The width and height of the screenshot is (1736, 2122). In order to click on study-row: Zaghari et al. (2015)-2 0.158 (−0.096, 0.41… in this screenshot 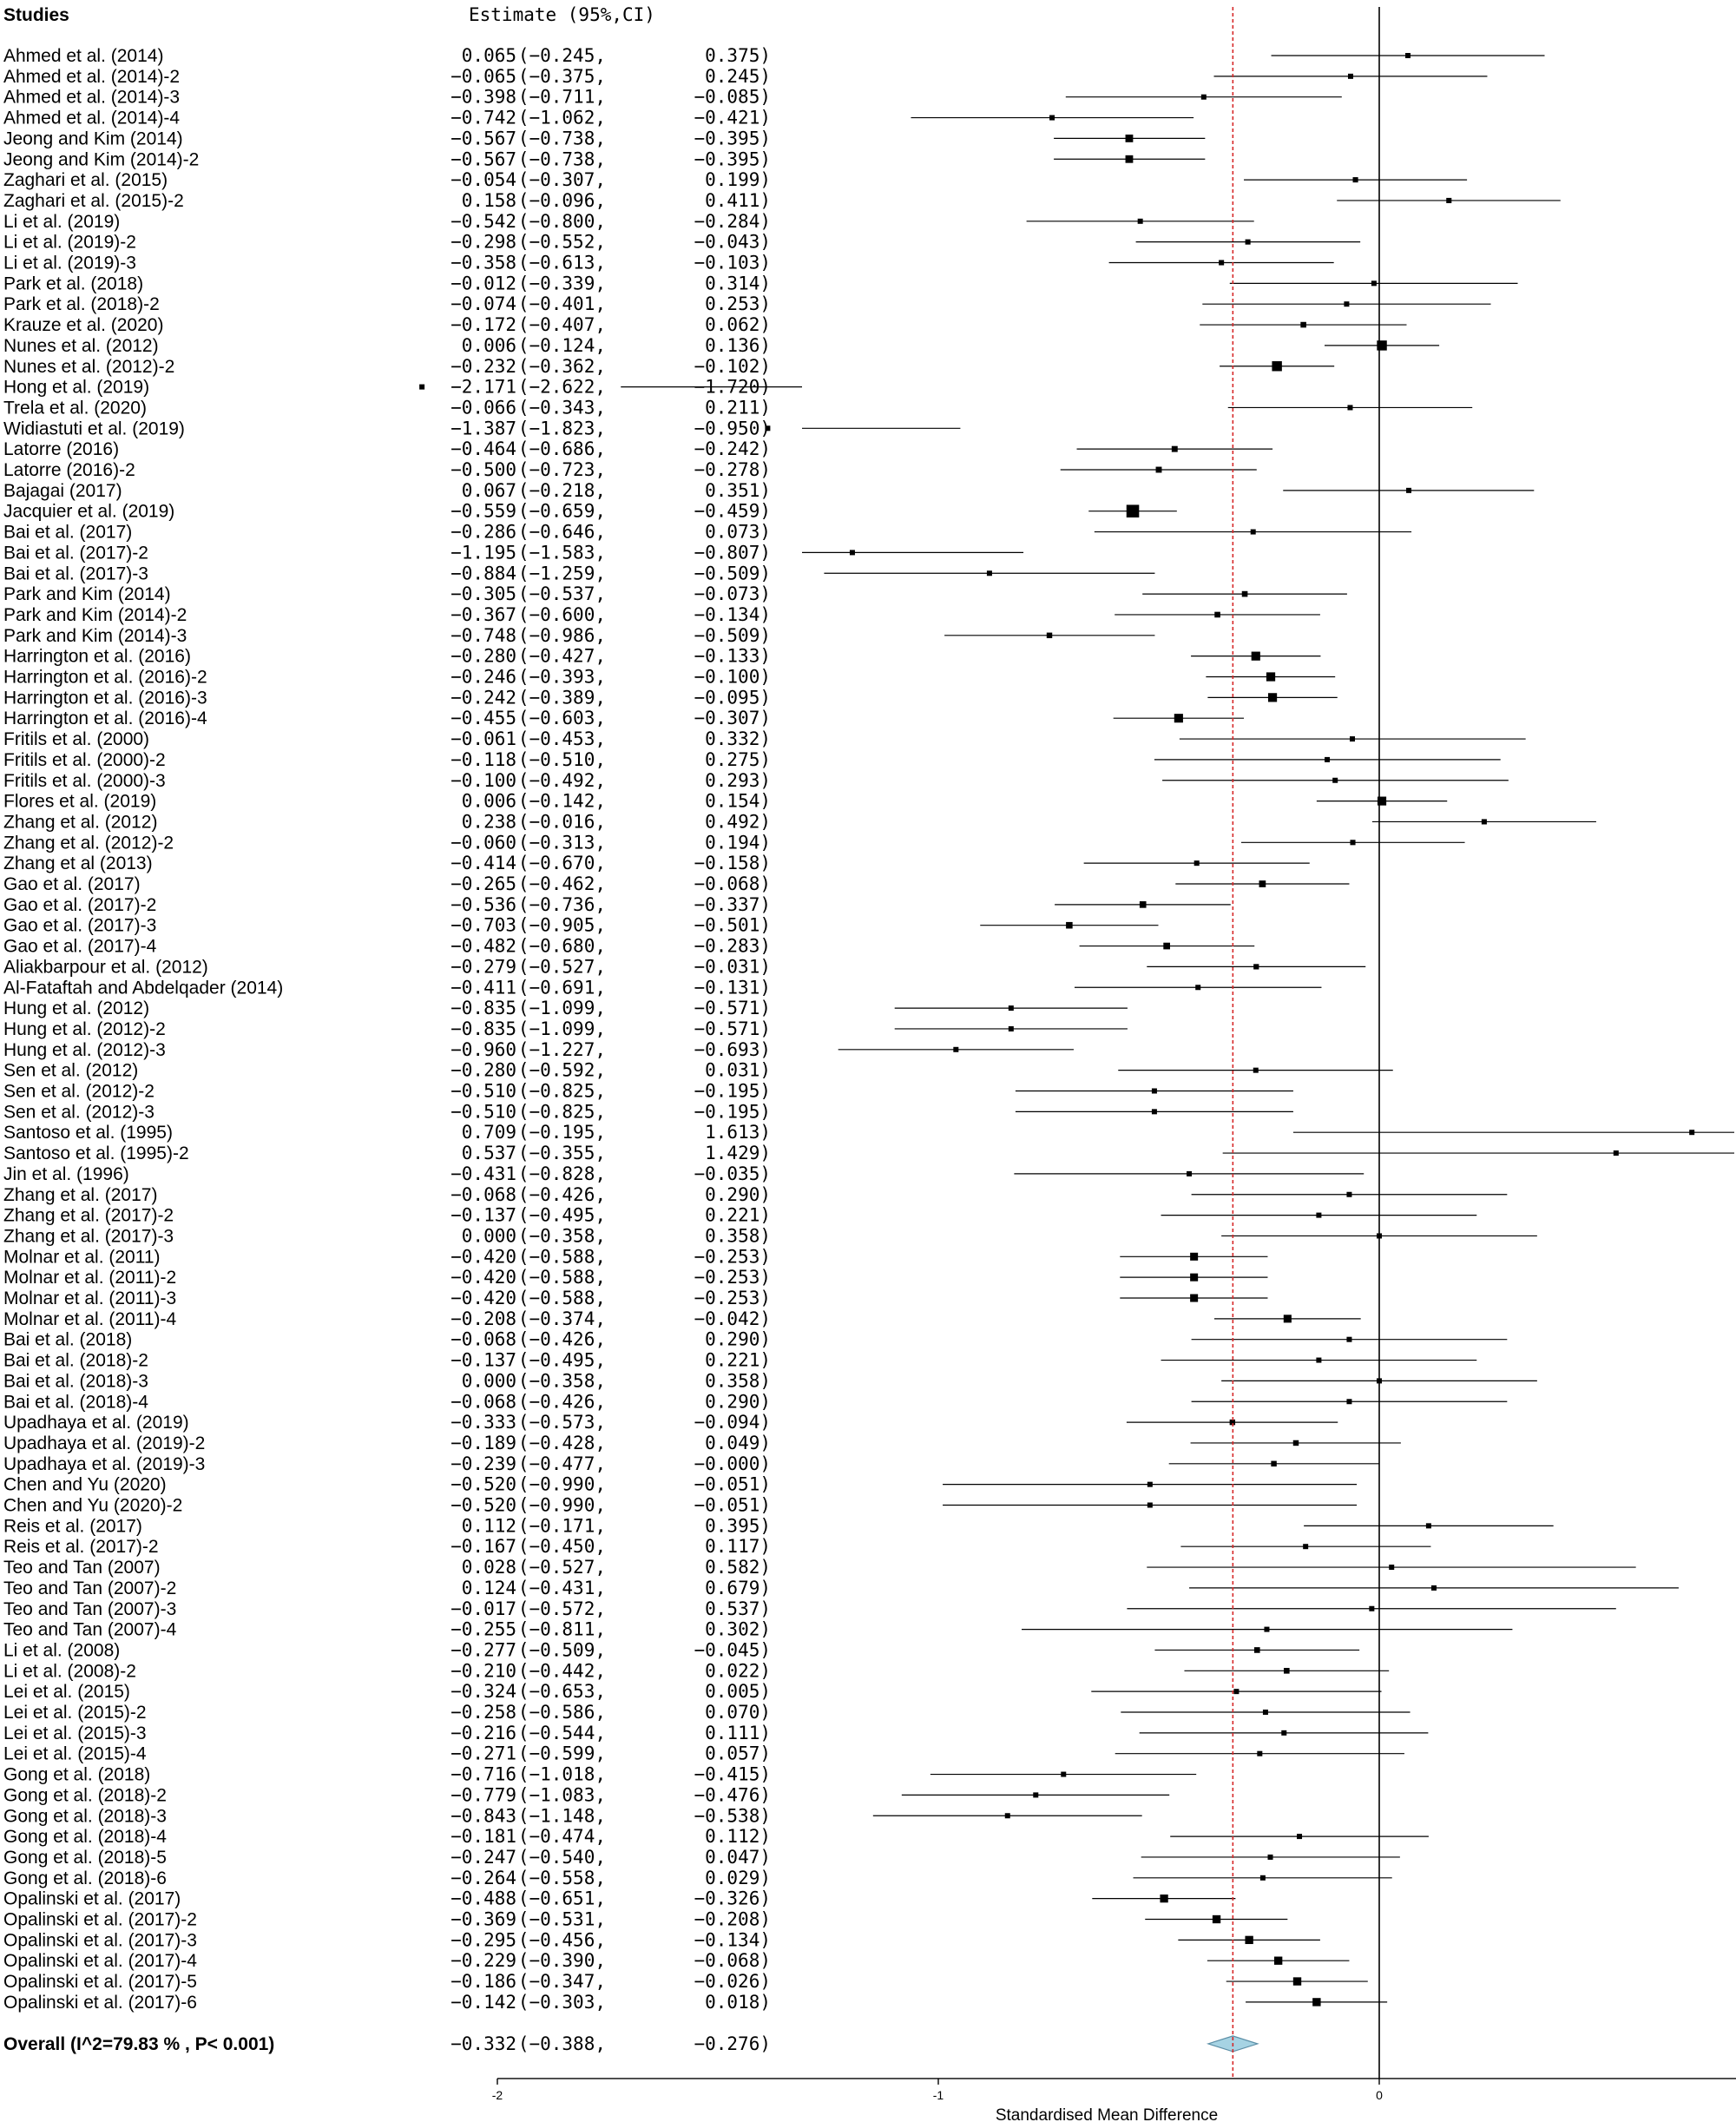, I will do `click(782, 200)`.